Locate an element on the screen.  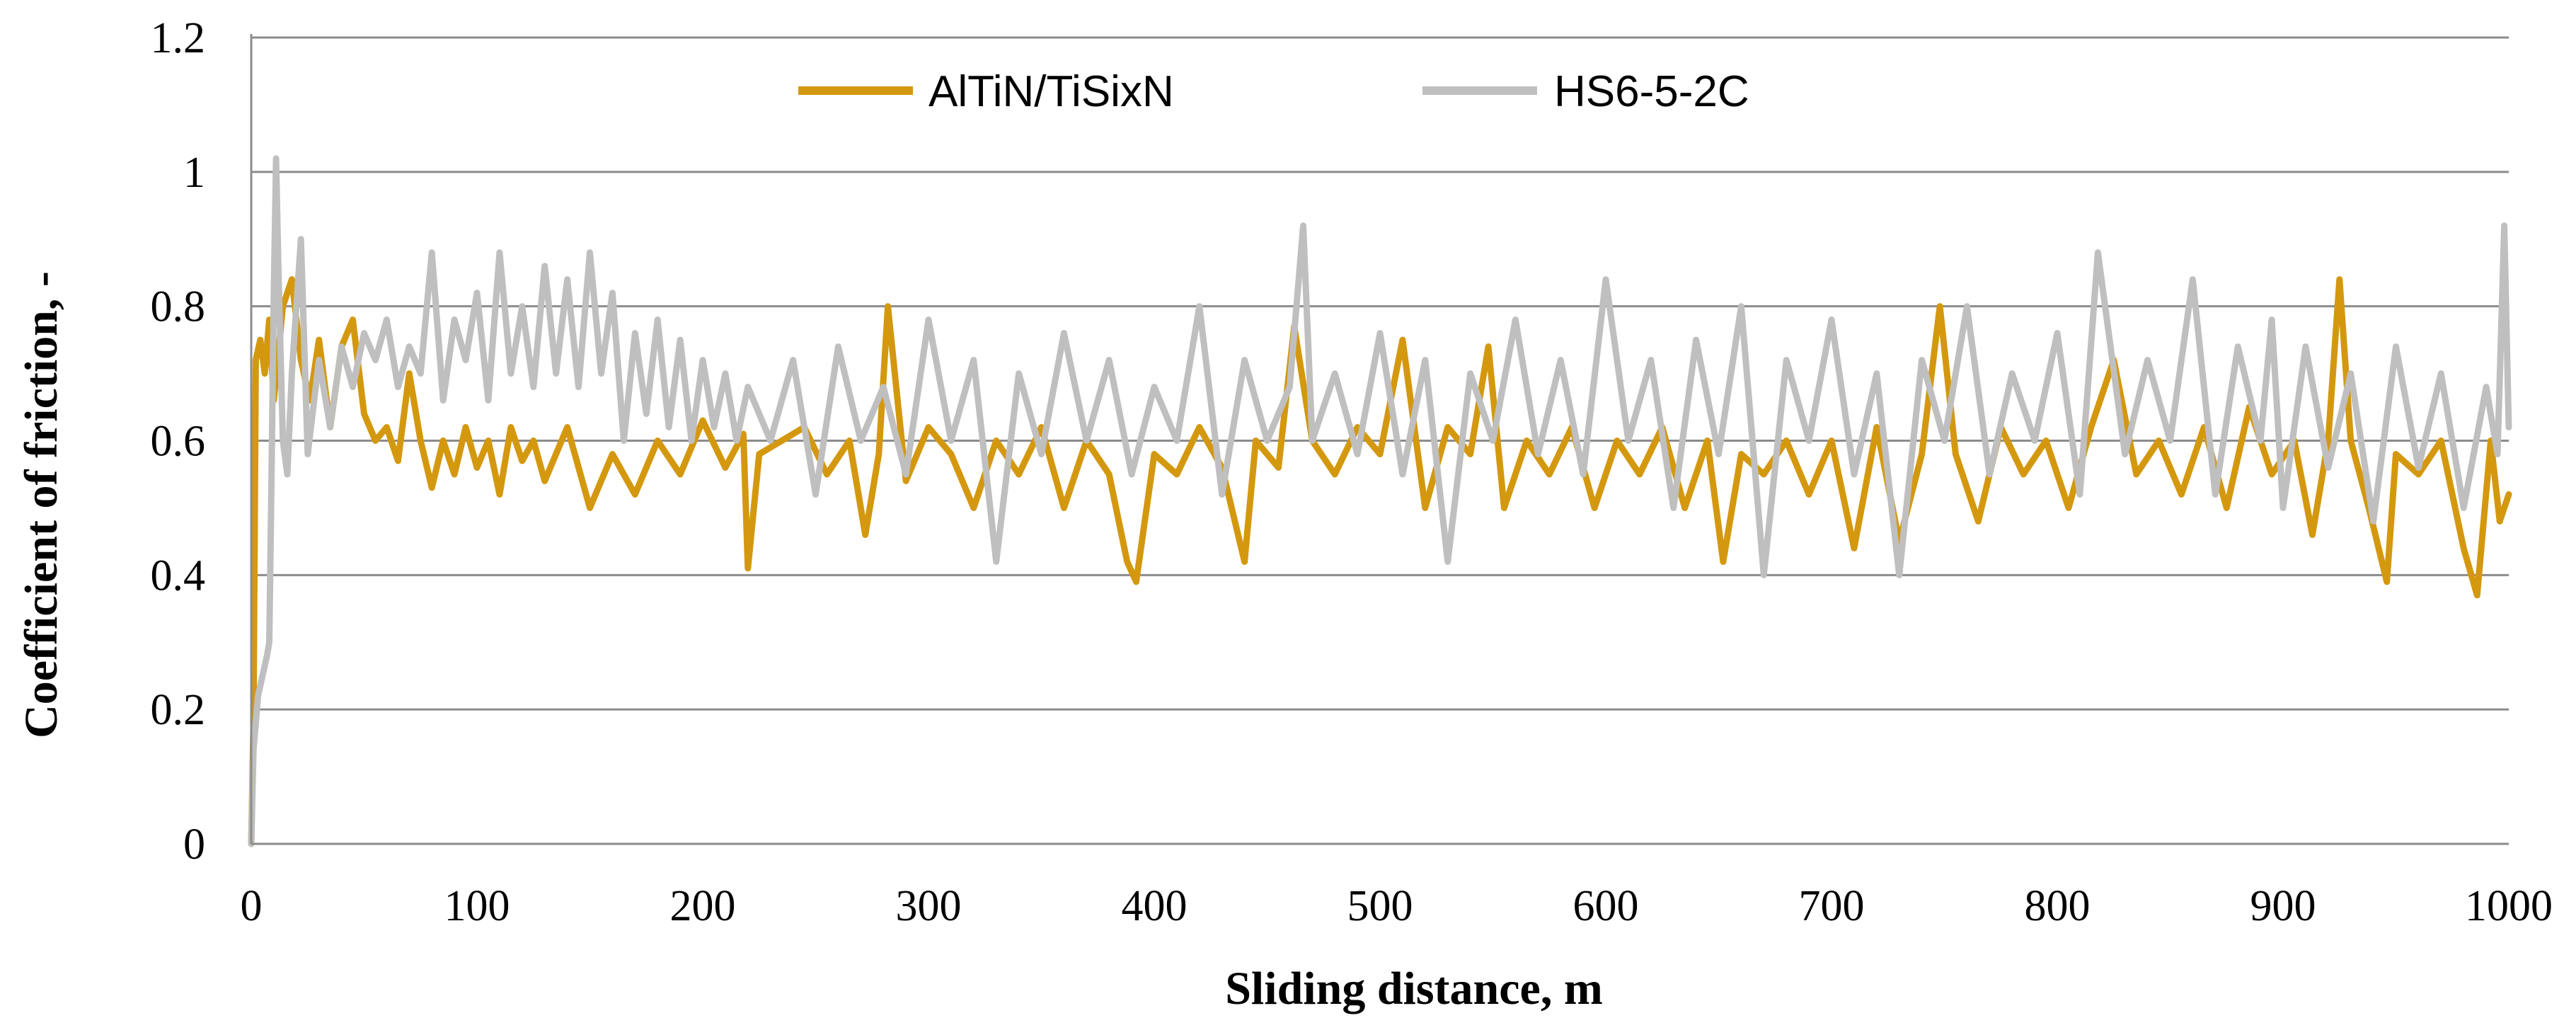
x-tick-label: 100 is located at coordinates (477, 906).